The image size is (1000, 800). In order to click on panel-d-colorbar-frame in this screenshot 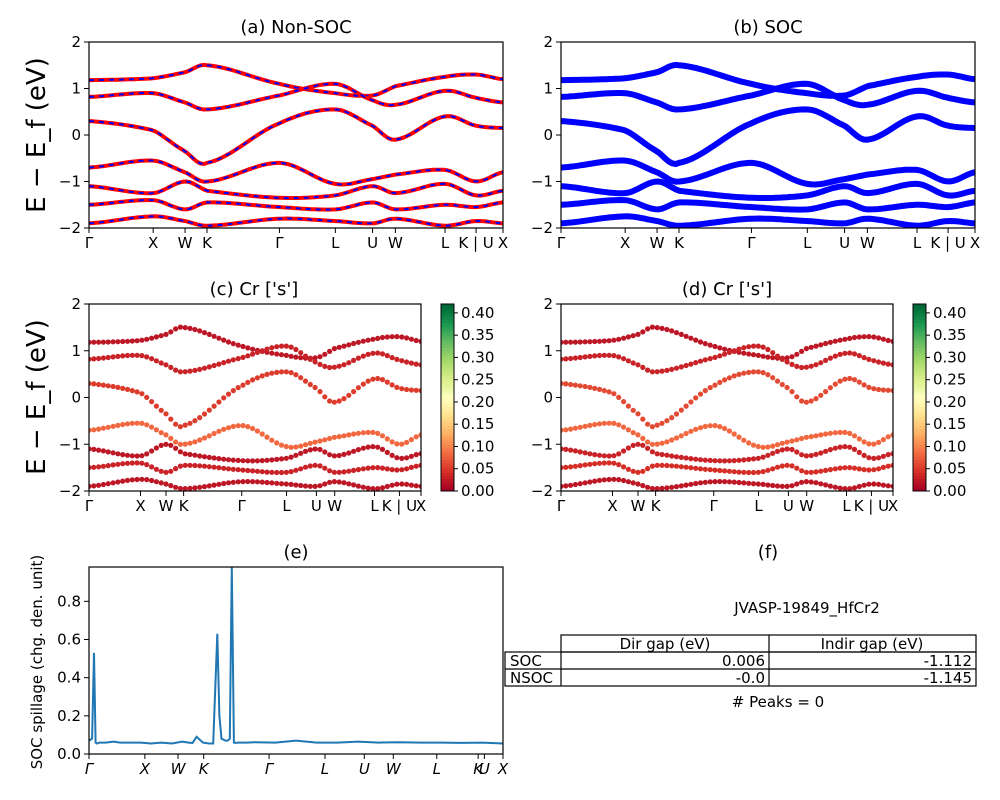, I will do `click(919, 397)`.